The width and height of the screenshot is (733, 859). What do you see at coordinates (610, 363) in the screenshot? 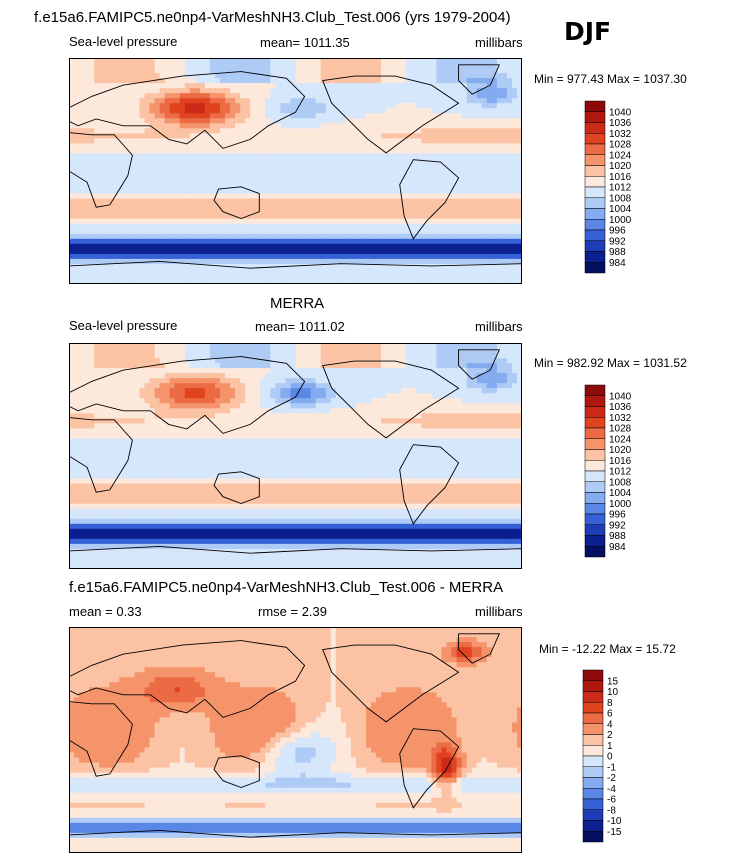
I see `panel2-minmax: Min = 982.92 Max = 1031.52` at bounding box center [610, 363].